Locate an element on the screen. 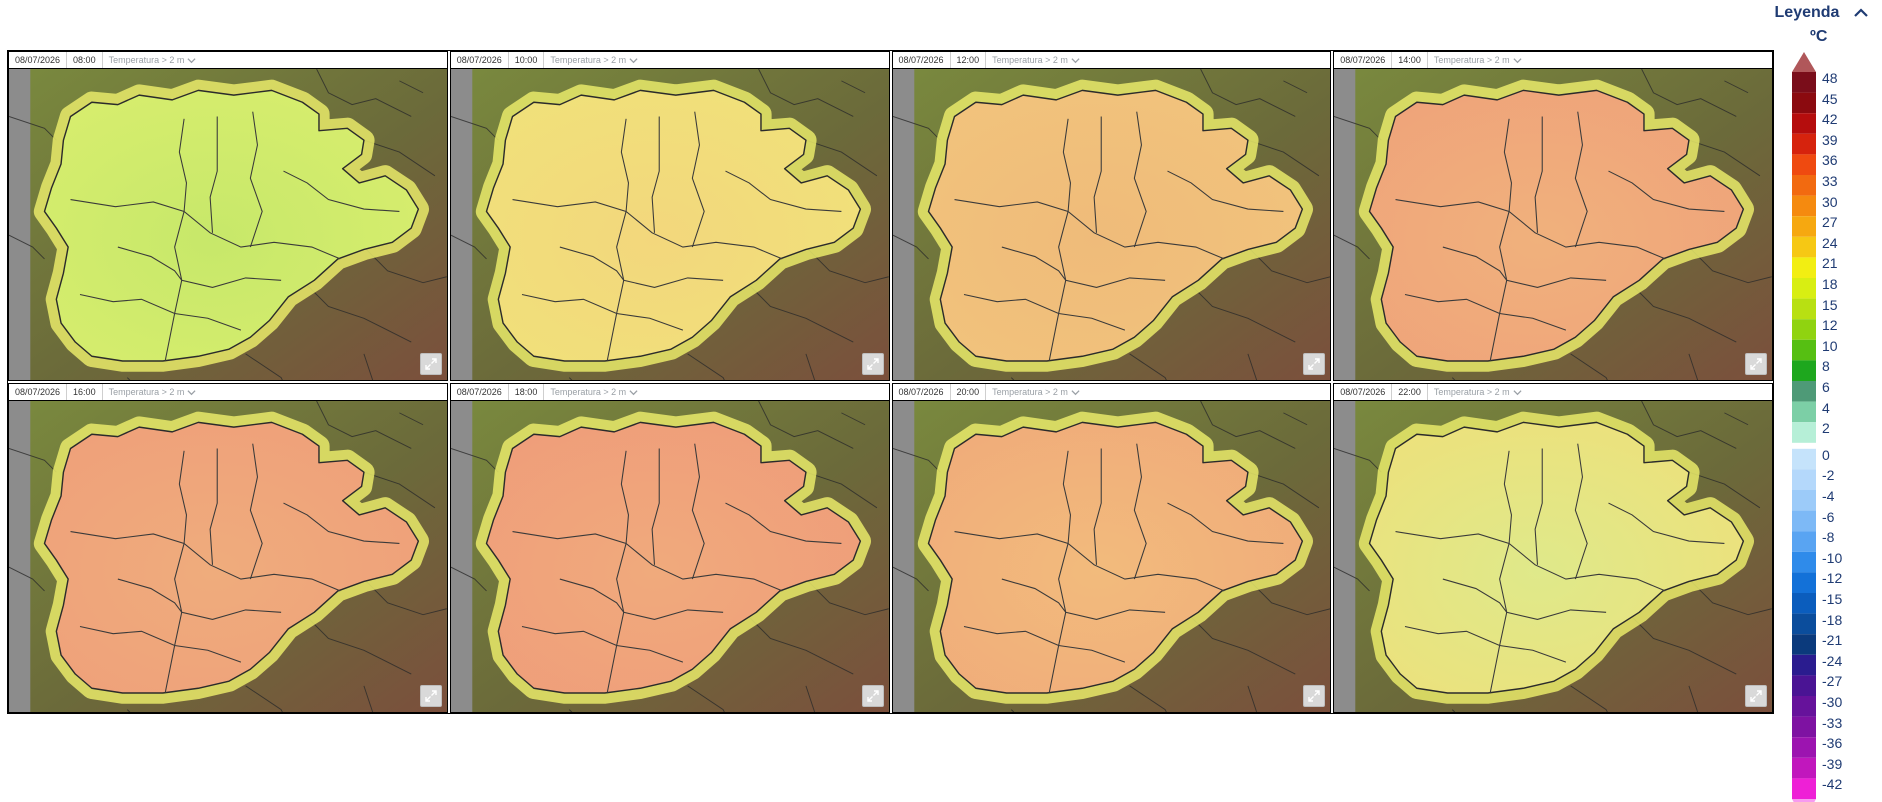 This screenshot has height=802, width=1882. panel-header: 08/07/2026 20:00 Temperatura > 2 m is located at coordinates (1111, 392).